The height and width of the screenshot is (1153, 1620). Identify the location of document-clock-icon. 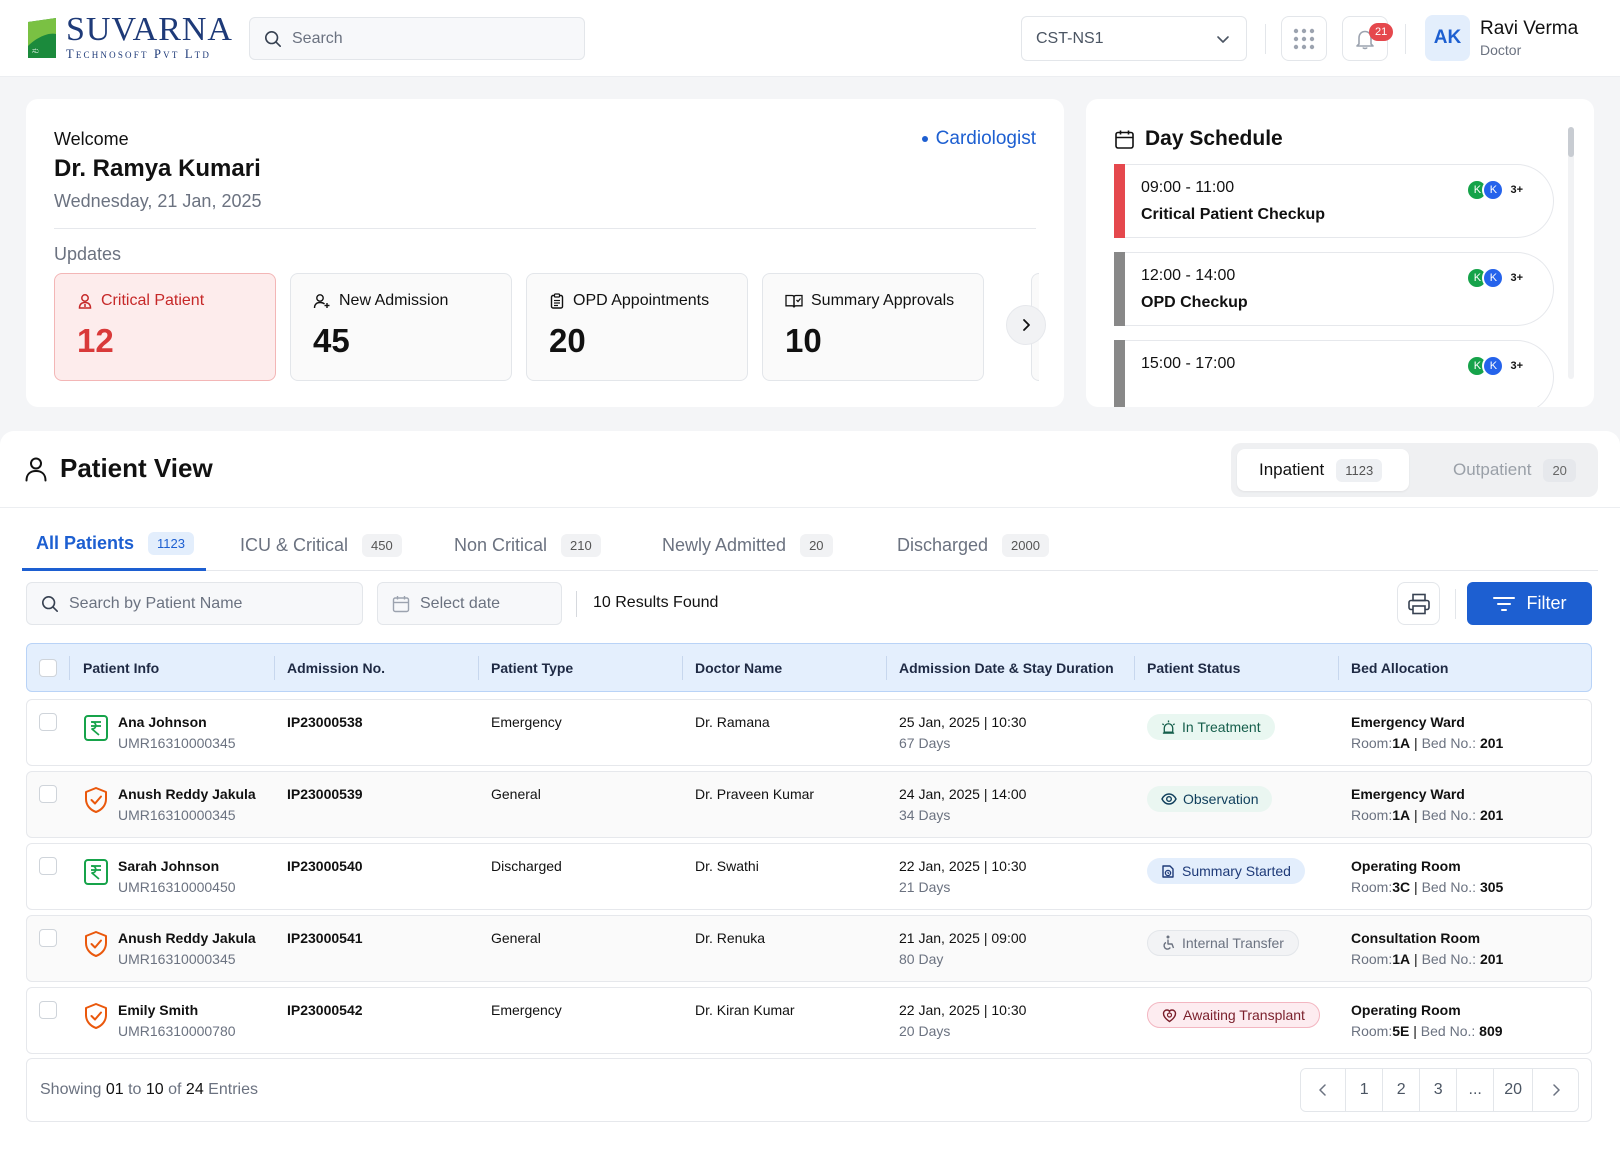
(1168, 871).